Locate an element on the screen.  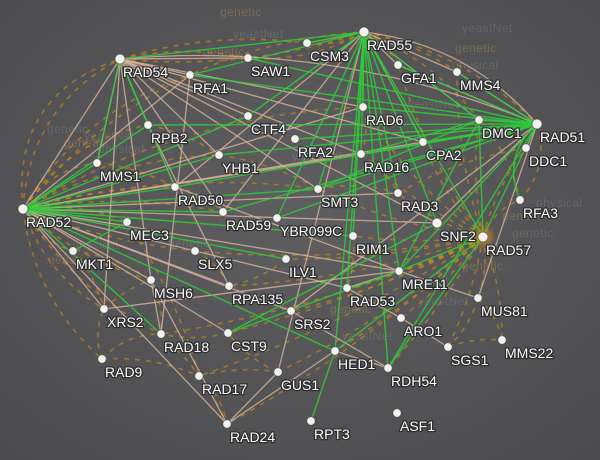
graph-node-ASF1 is located at coordinates (397, 413).